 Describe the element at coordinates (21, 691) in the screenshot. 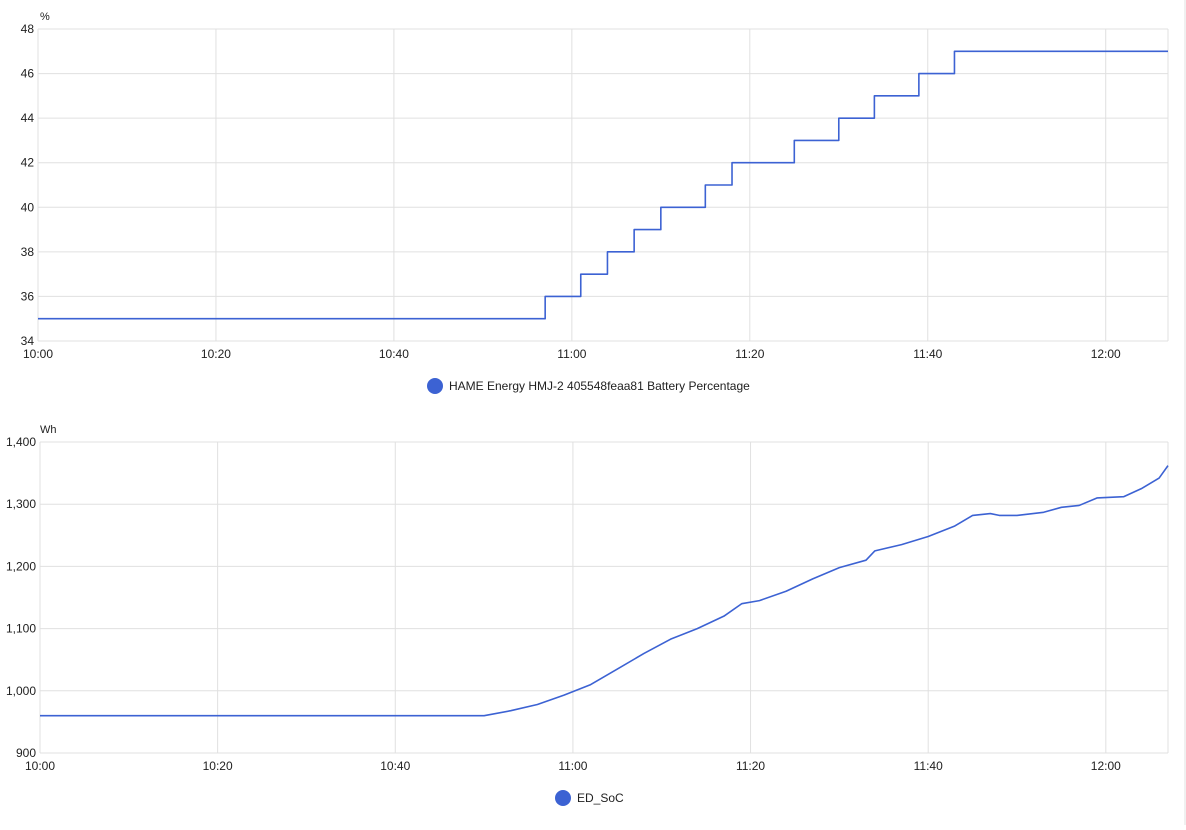

I see `y-tick-label: 1,000` at that location.